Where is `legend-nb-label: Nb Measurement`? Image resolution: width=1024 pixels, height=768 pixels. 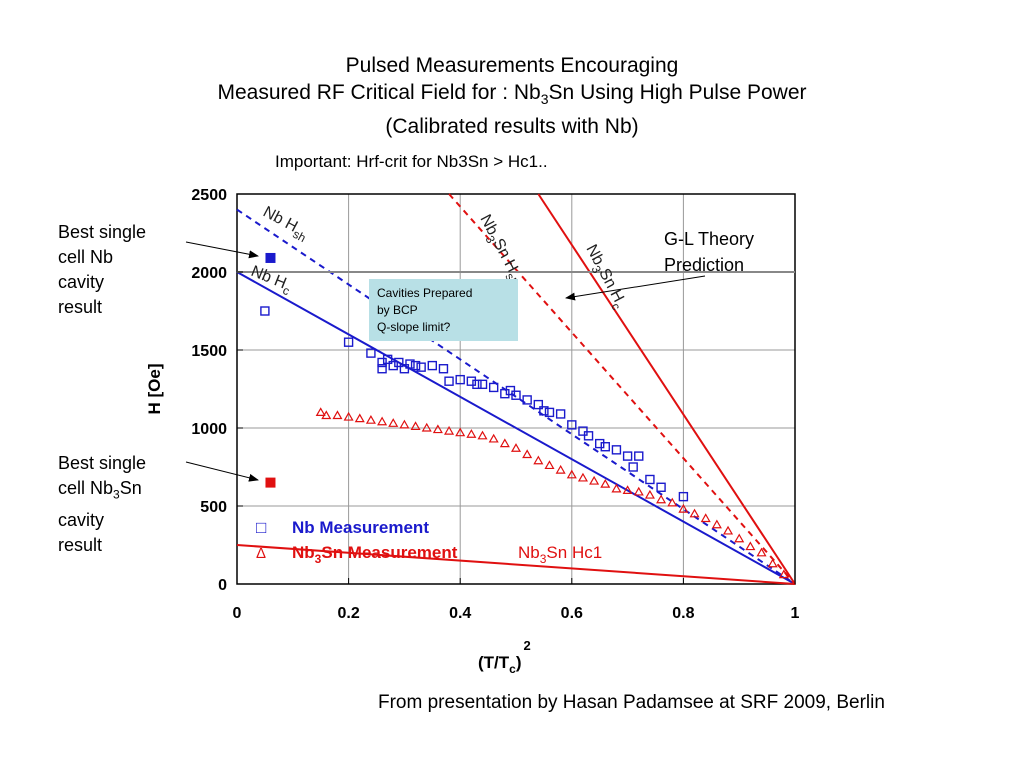
legend-nb-label: Nb Measurement is located at coordinates (360, 527).